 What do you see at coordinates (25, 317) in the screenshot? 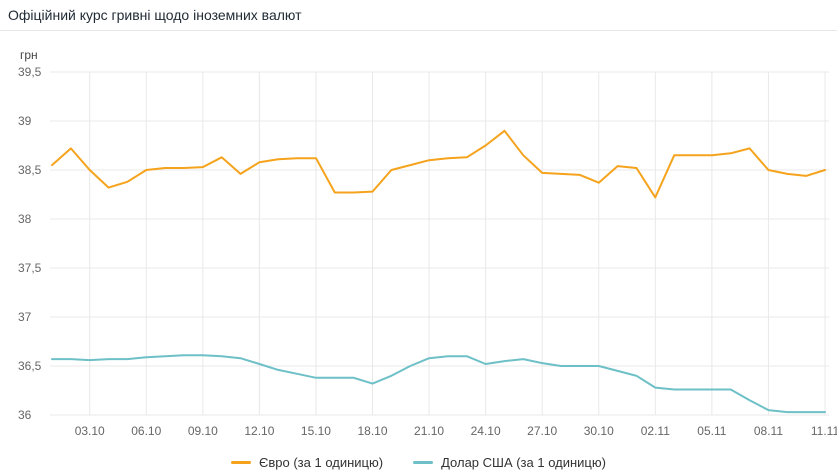
I see `y-tick-label: 37` at bounding box center [25, 317].